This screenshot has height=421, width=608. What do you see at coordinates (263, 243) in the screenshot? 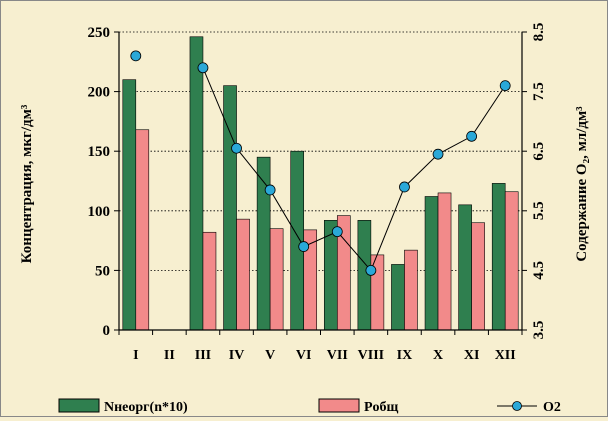
I see `bar-nneorg-V` at bounding box center [263, 243].